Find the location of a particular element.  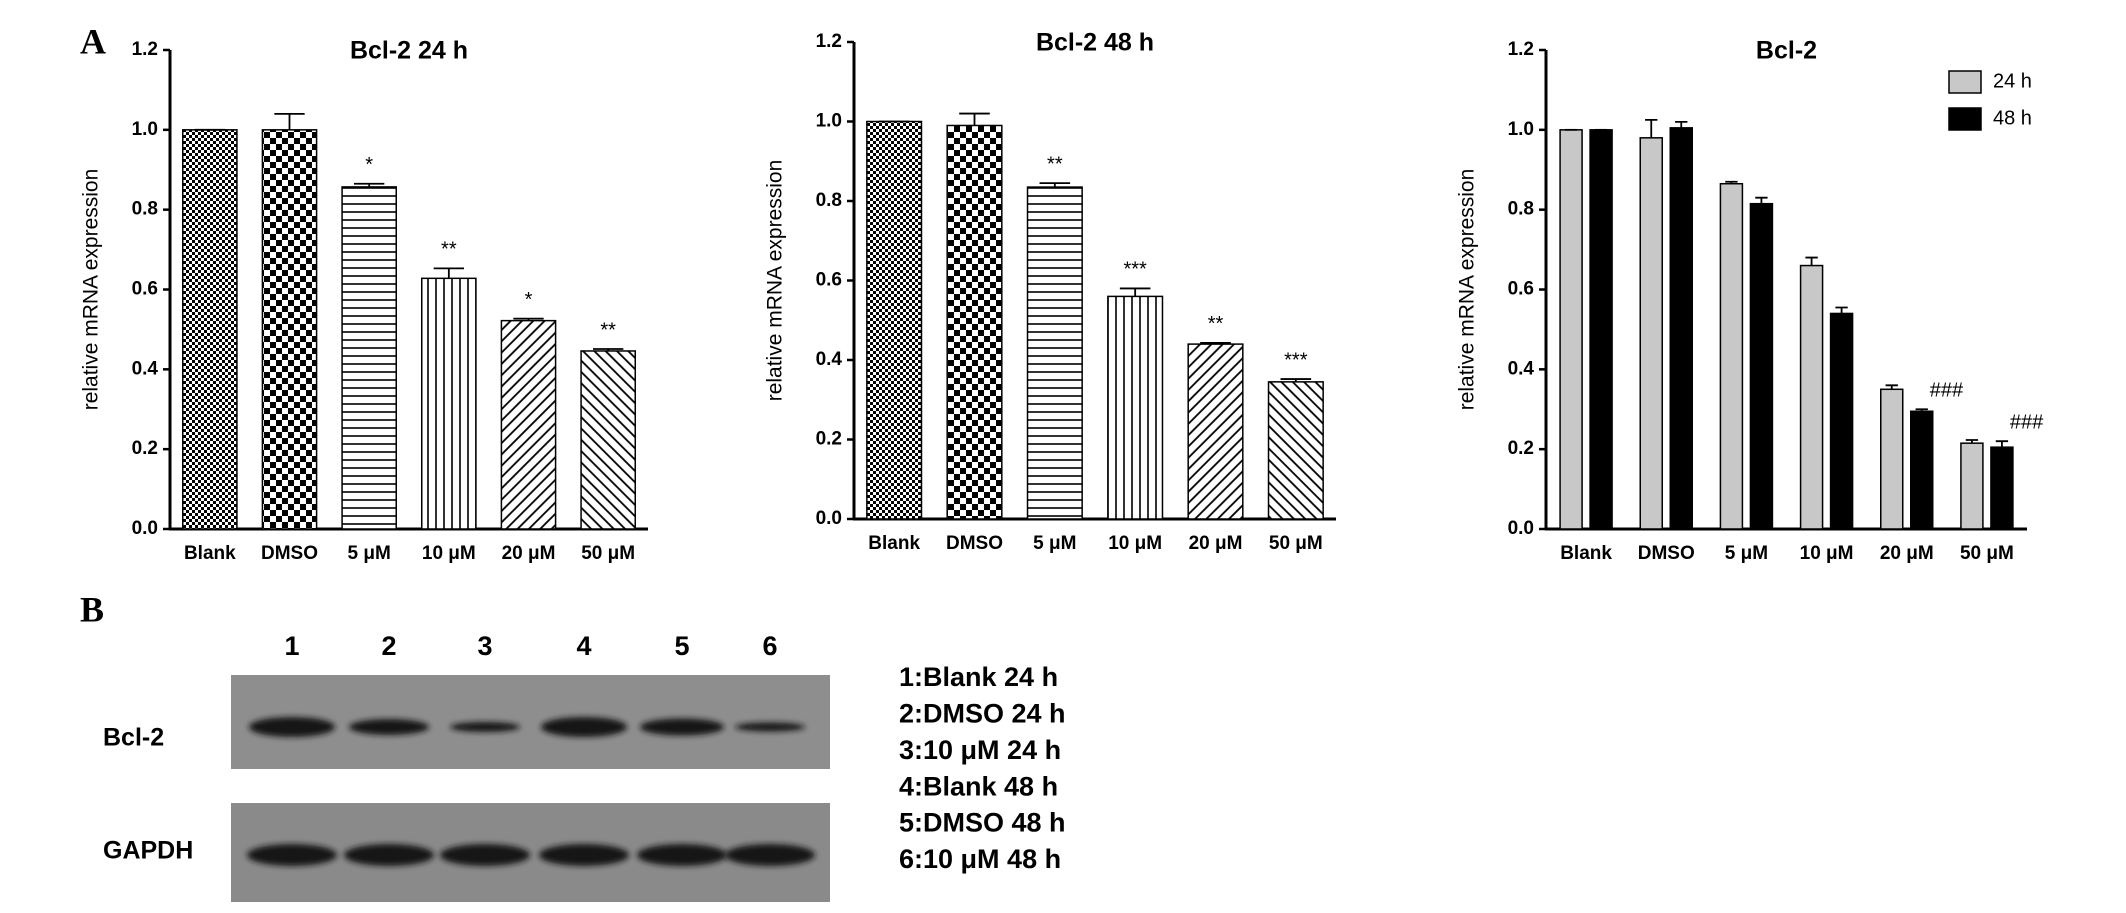

y-tick-label: 0.6 is located at coordinates (1521, 289).